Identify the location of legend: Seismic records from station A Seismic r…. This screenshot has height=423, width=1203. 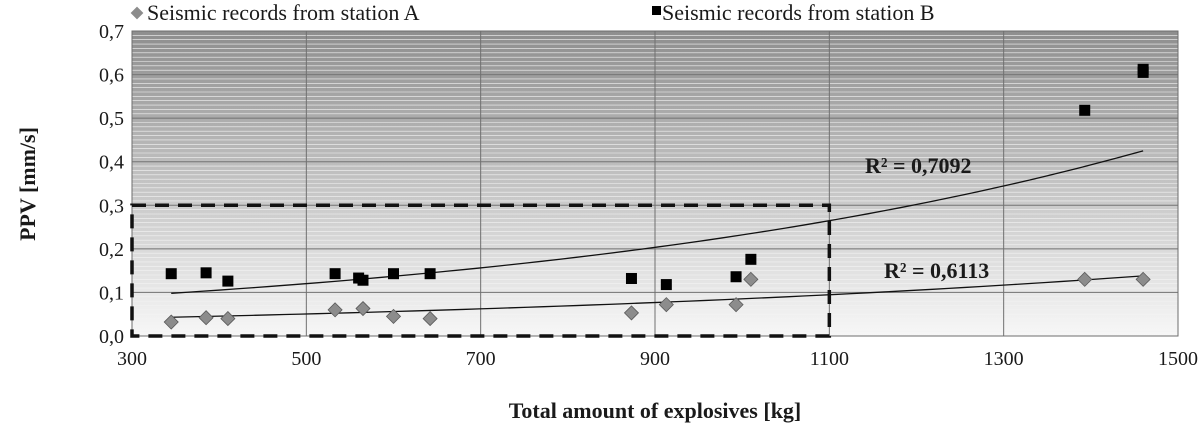
(532, 12).